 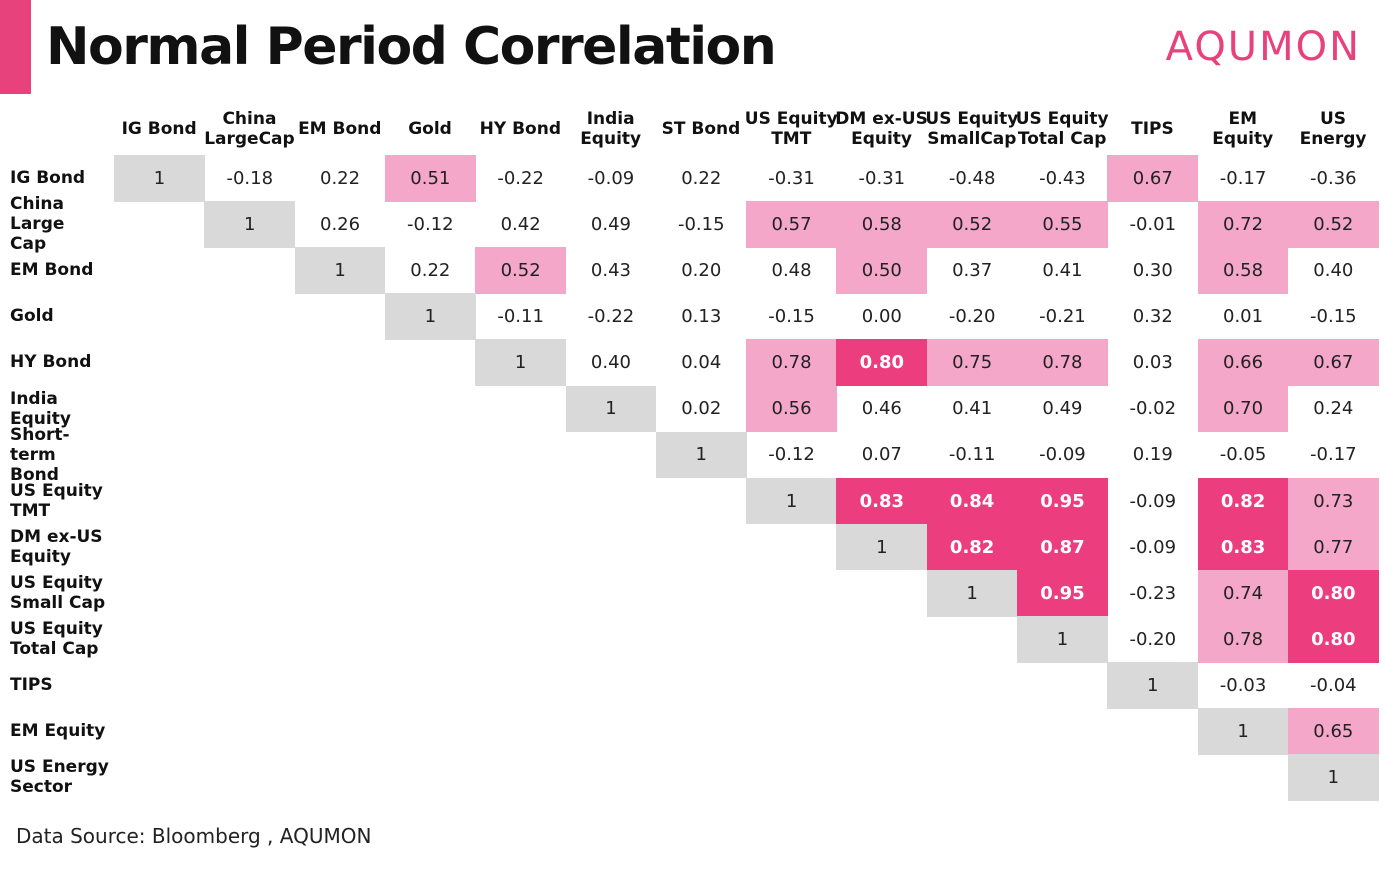 What do you see at coordinates (1062, 224) in the screenshot?
I see `correlation-cell: 0.55` at bounding box center [1062, 224].